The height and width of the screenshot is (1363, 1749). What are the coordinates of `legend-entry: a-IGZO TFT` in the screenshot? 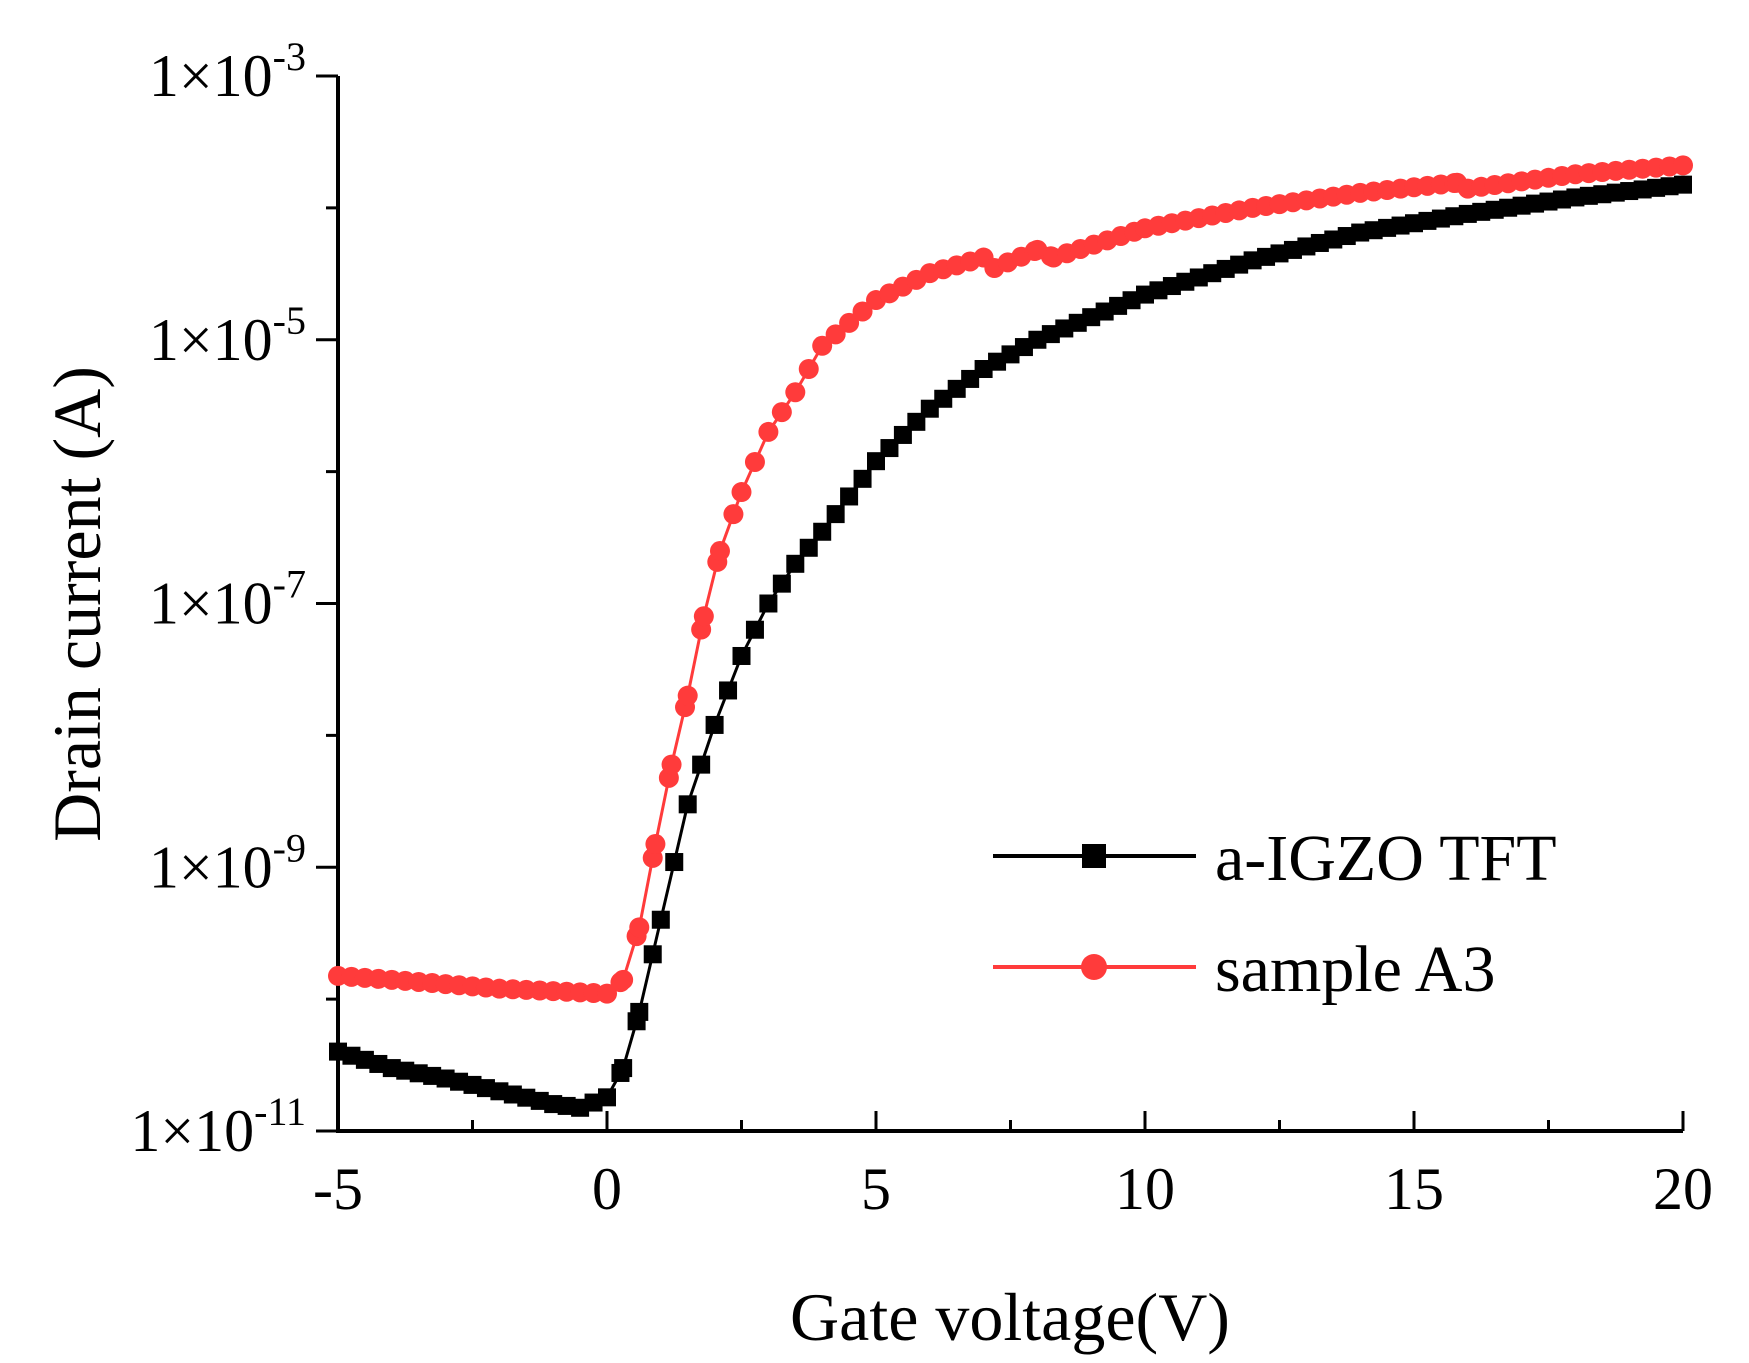 It's located at (1275, 858).